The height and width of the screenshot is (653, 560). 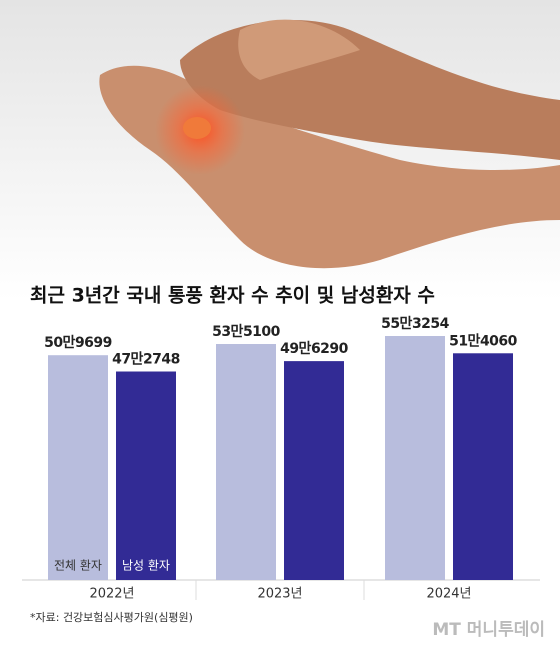 What do you see at coordinates (448, 594) in the screenshot?
I see `x-tick-label: 2024년` at bounding box center [448, 594].